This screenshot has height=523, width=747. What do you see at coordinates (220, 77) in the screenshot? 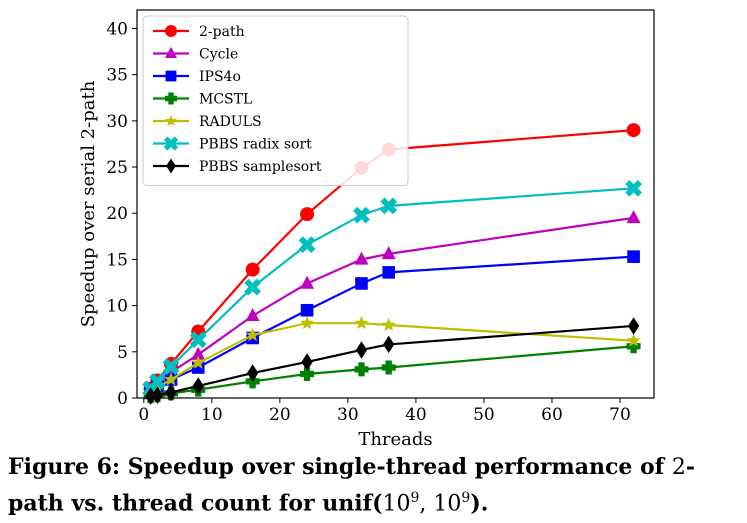
I see `legend-label: IPS4o` at bounding box center [220, 77].